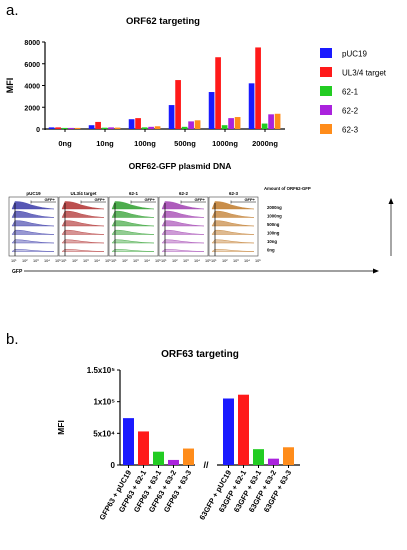  Describe the element at coordinates (354, 54) in the screenshot. I see `legend-label: pUC19` at that location.